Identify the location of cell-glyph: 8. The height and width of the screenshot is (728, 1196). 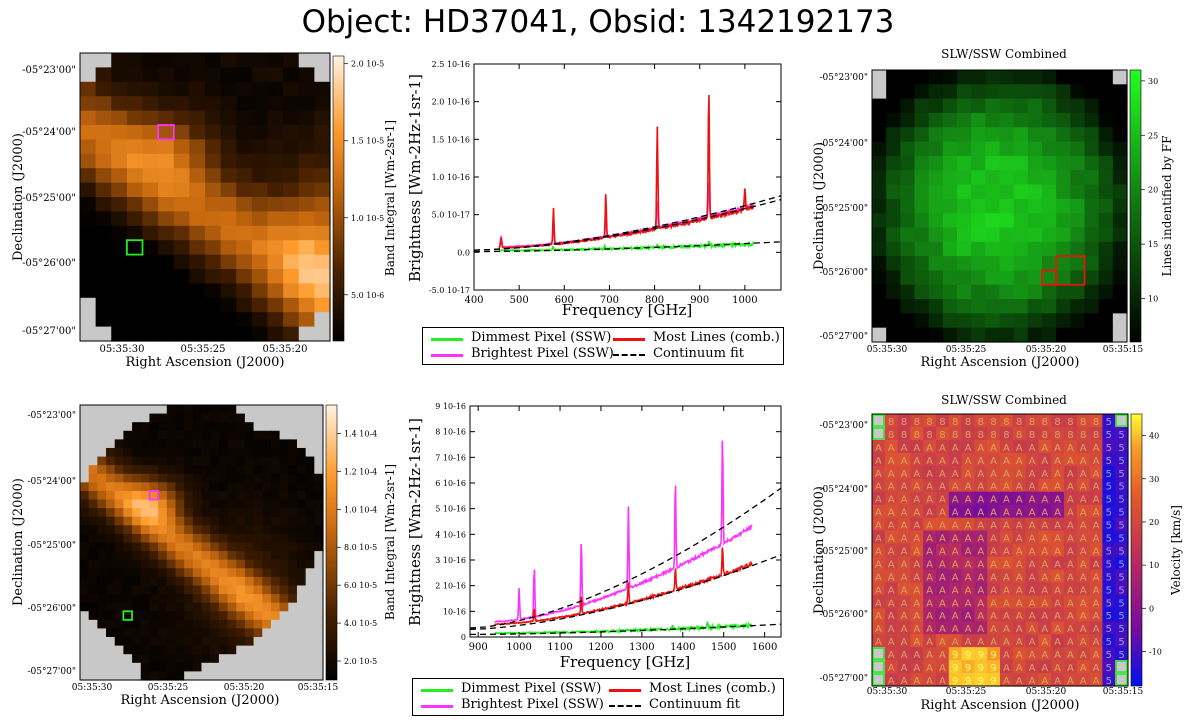
(1070, 422).